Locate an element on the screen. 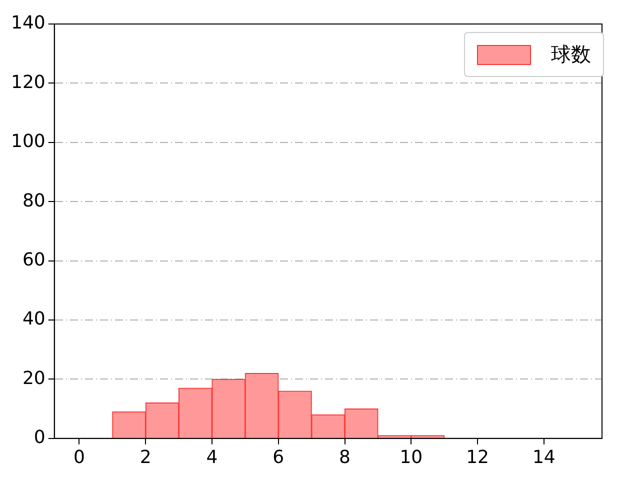 Image resolution: width=640 pixels, height=480 pixels. y-tick-label: 0 is located at coordinates (40, 437).